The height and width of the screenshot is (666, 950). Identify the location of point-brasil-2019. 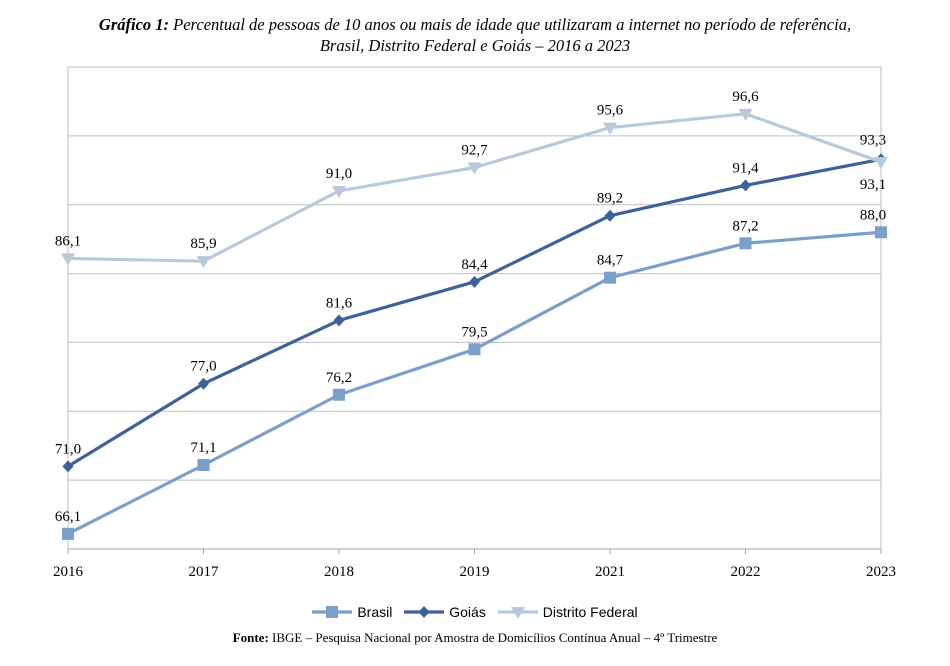
(474, 349).